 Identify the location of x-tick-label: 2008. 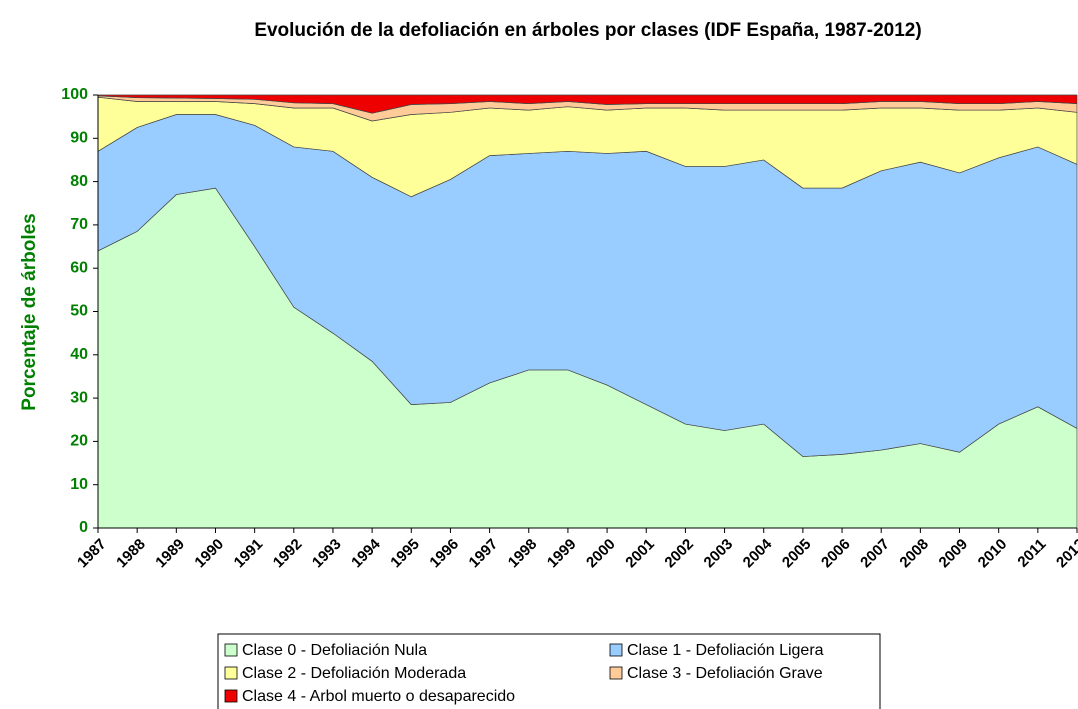
(914, 554).